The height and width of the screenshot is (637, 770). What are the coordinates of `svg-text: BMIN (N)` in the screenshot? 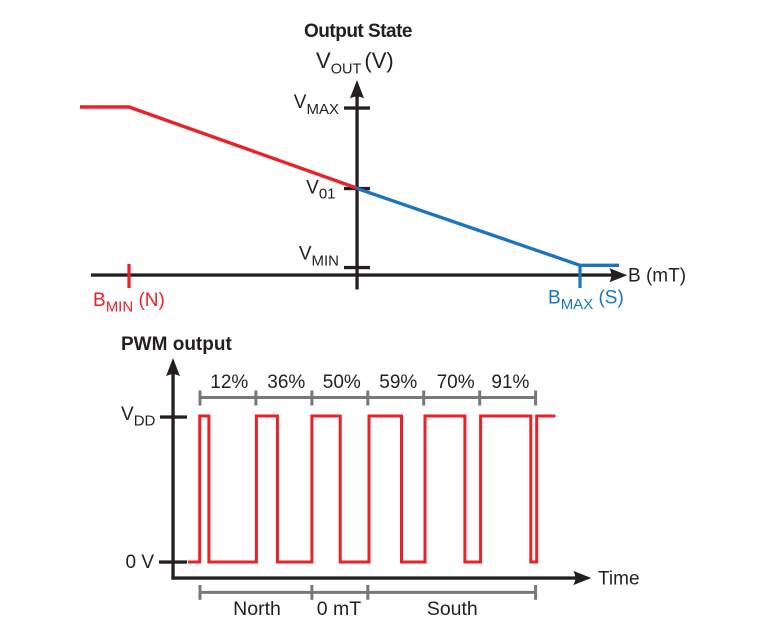 It's located at (129, 303).